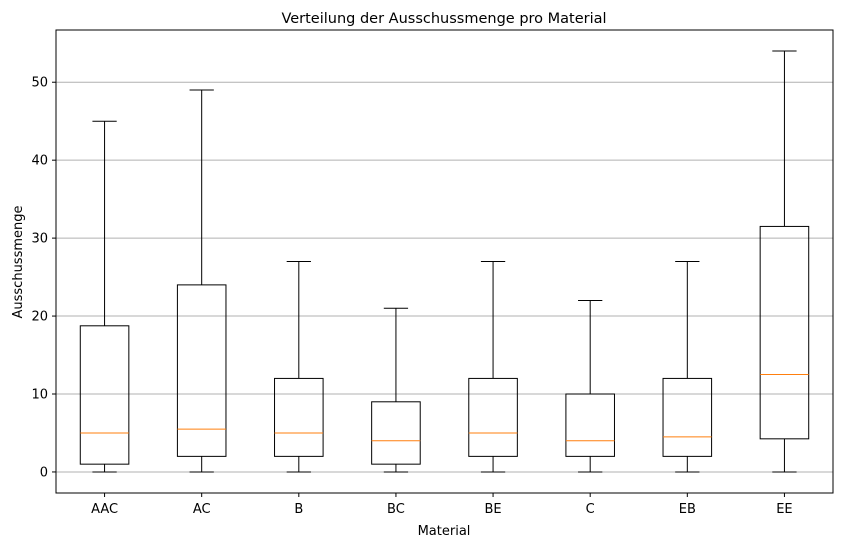  I want to click on x-tick-label: BC, so click(396, 509).